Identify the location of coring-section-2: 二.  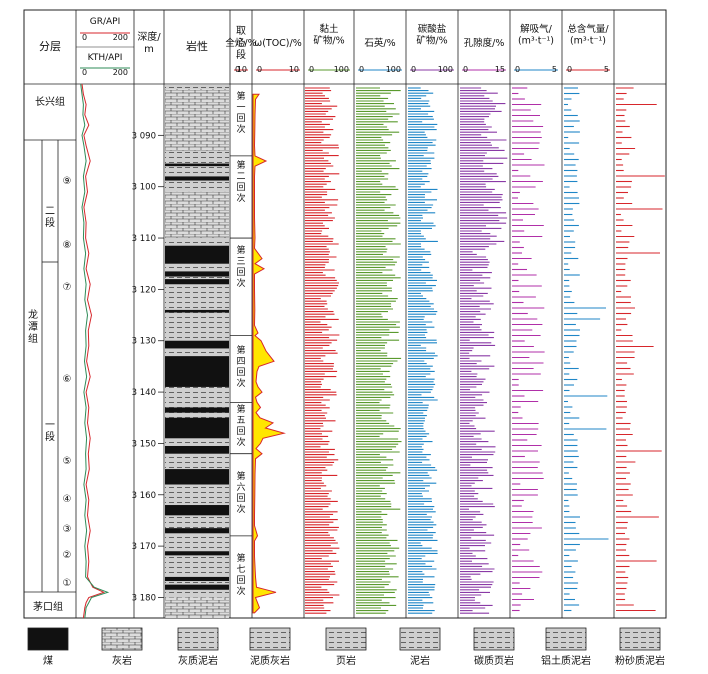
(240, 177).